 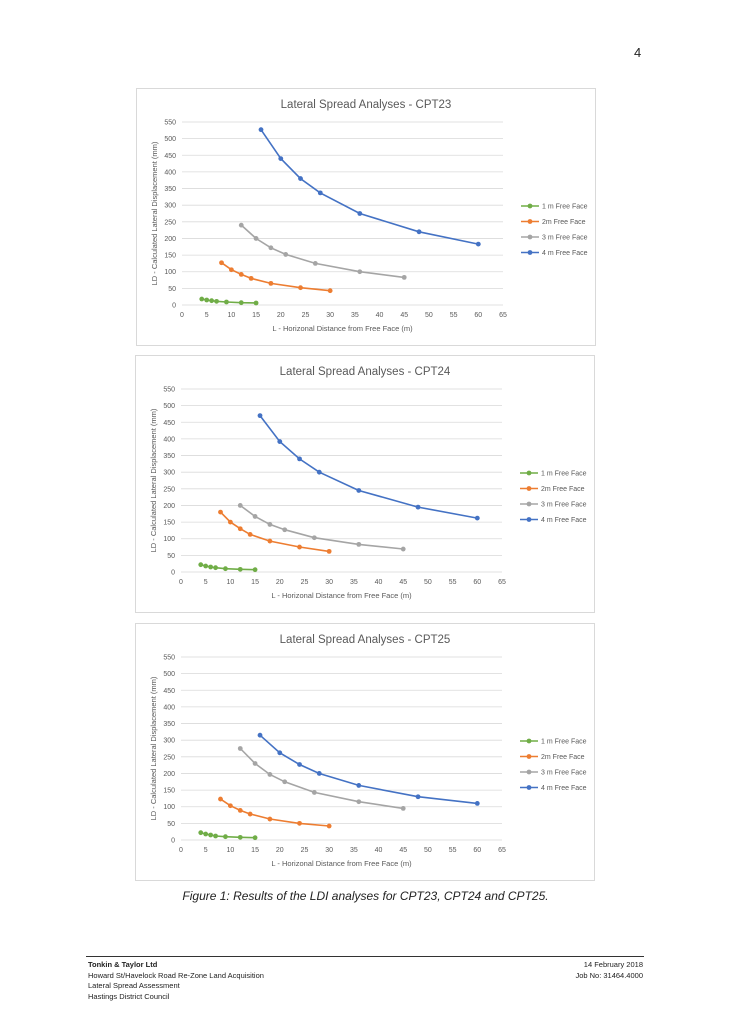 What do you see at coordinates (169, 473) in the screenshot?
I see `y-tick-label: 300` at bounding box center [169, 473].